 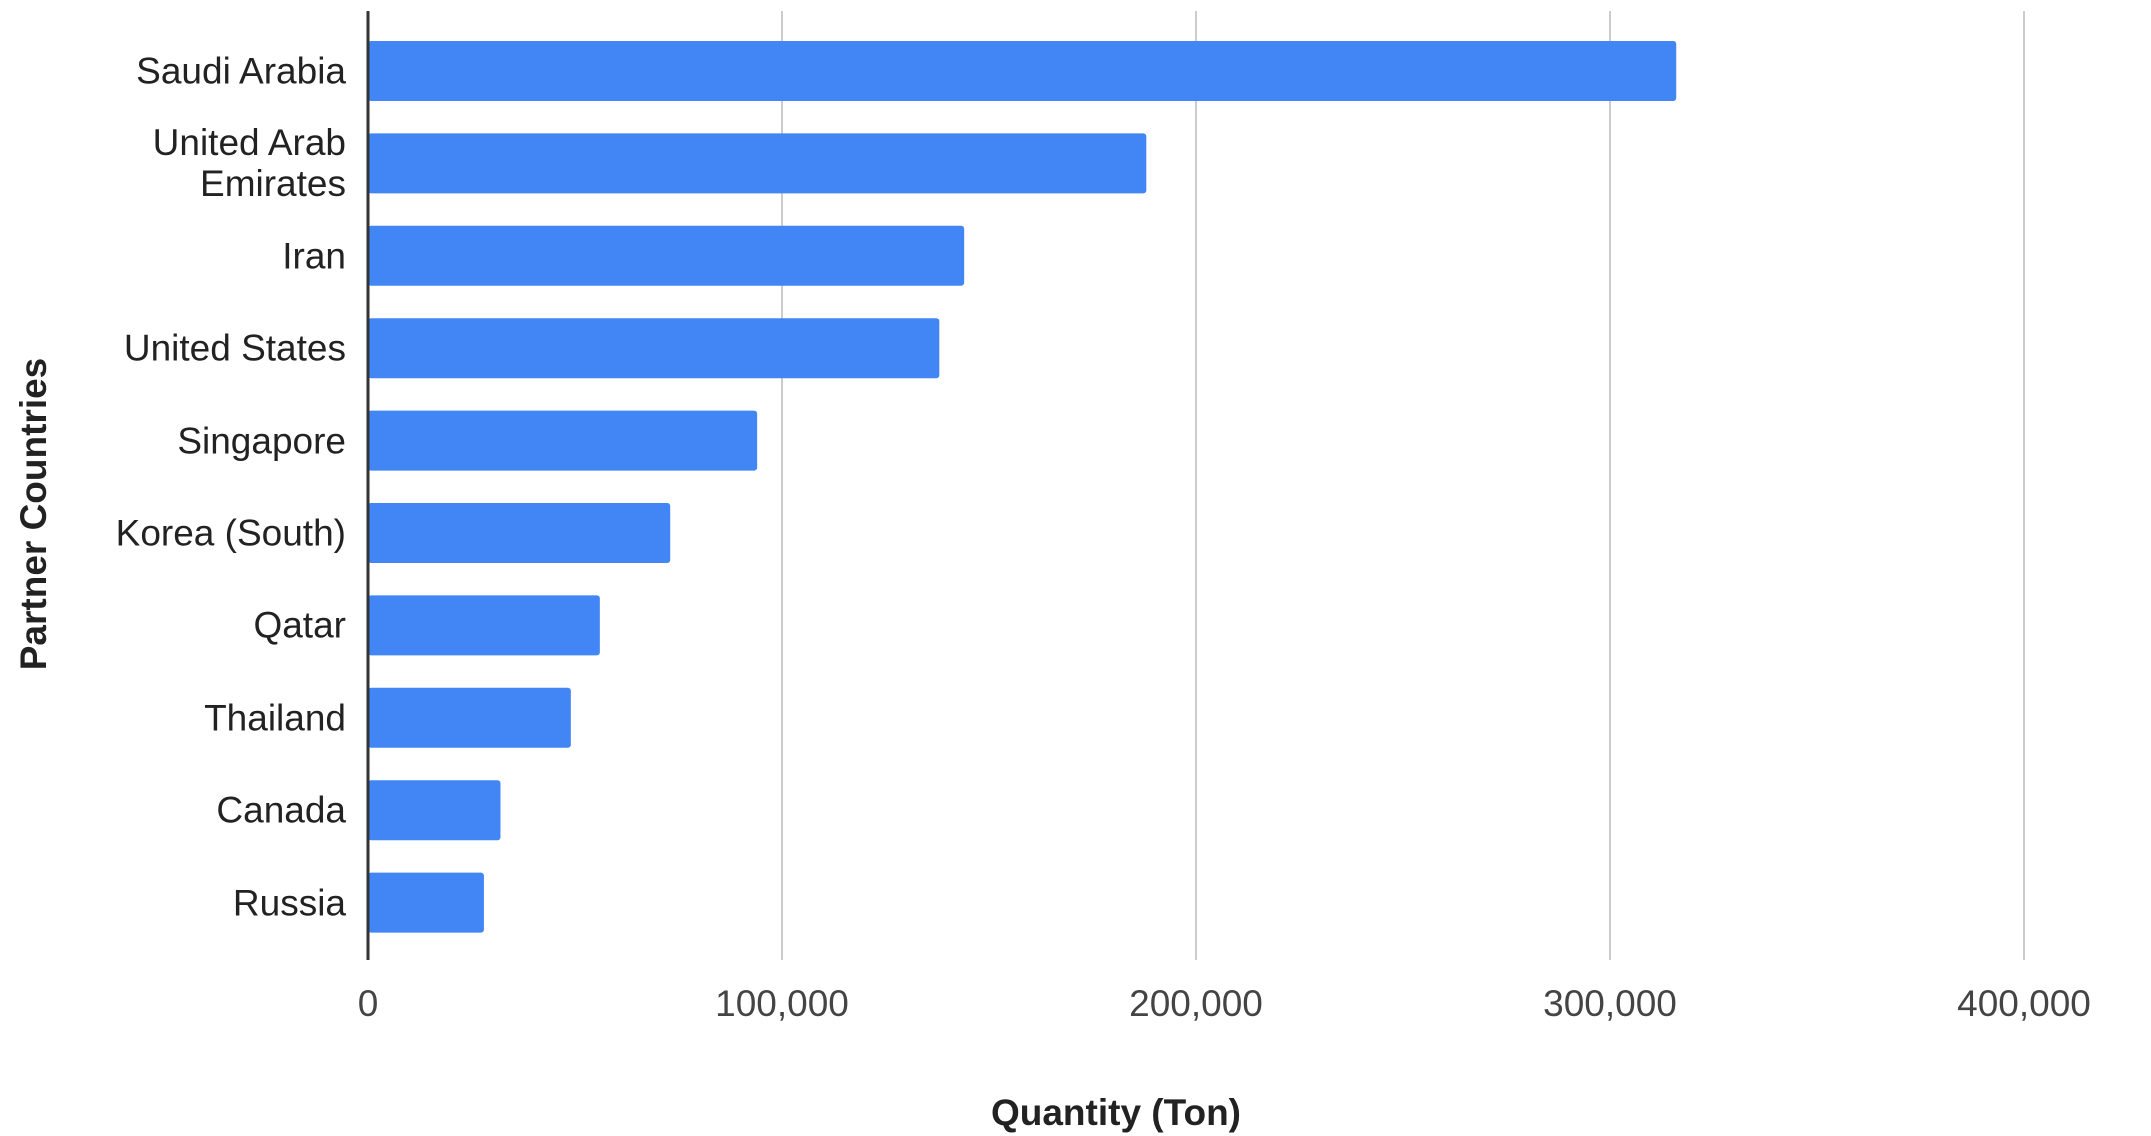 What do you see at coordinates (1196, 1003) in the screenshot?
I see `x-tick-label: 200,000` at bounding box center [1196, 1003].